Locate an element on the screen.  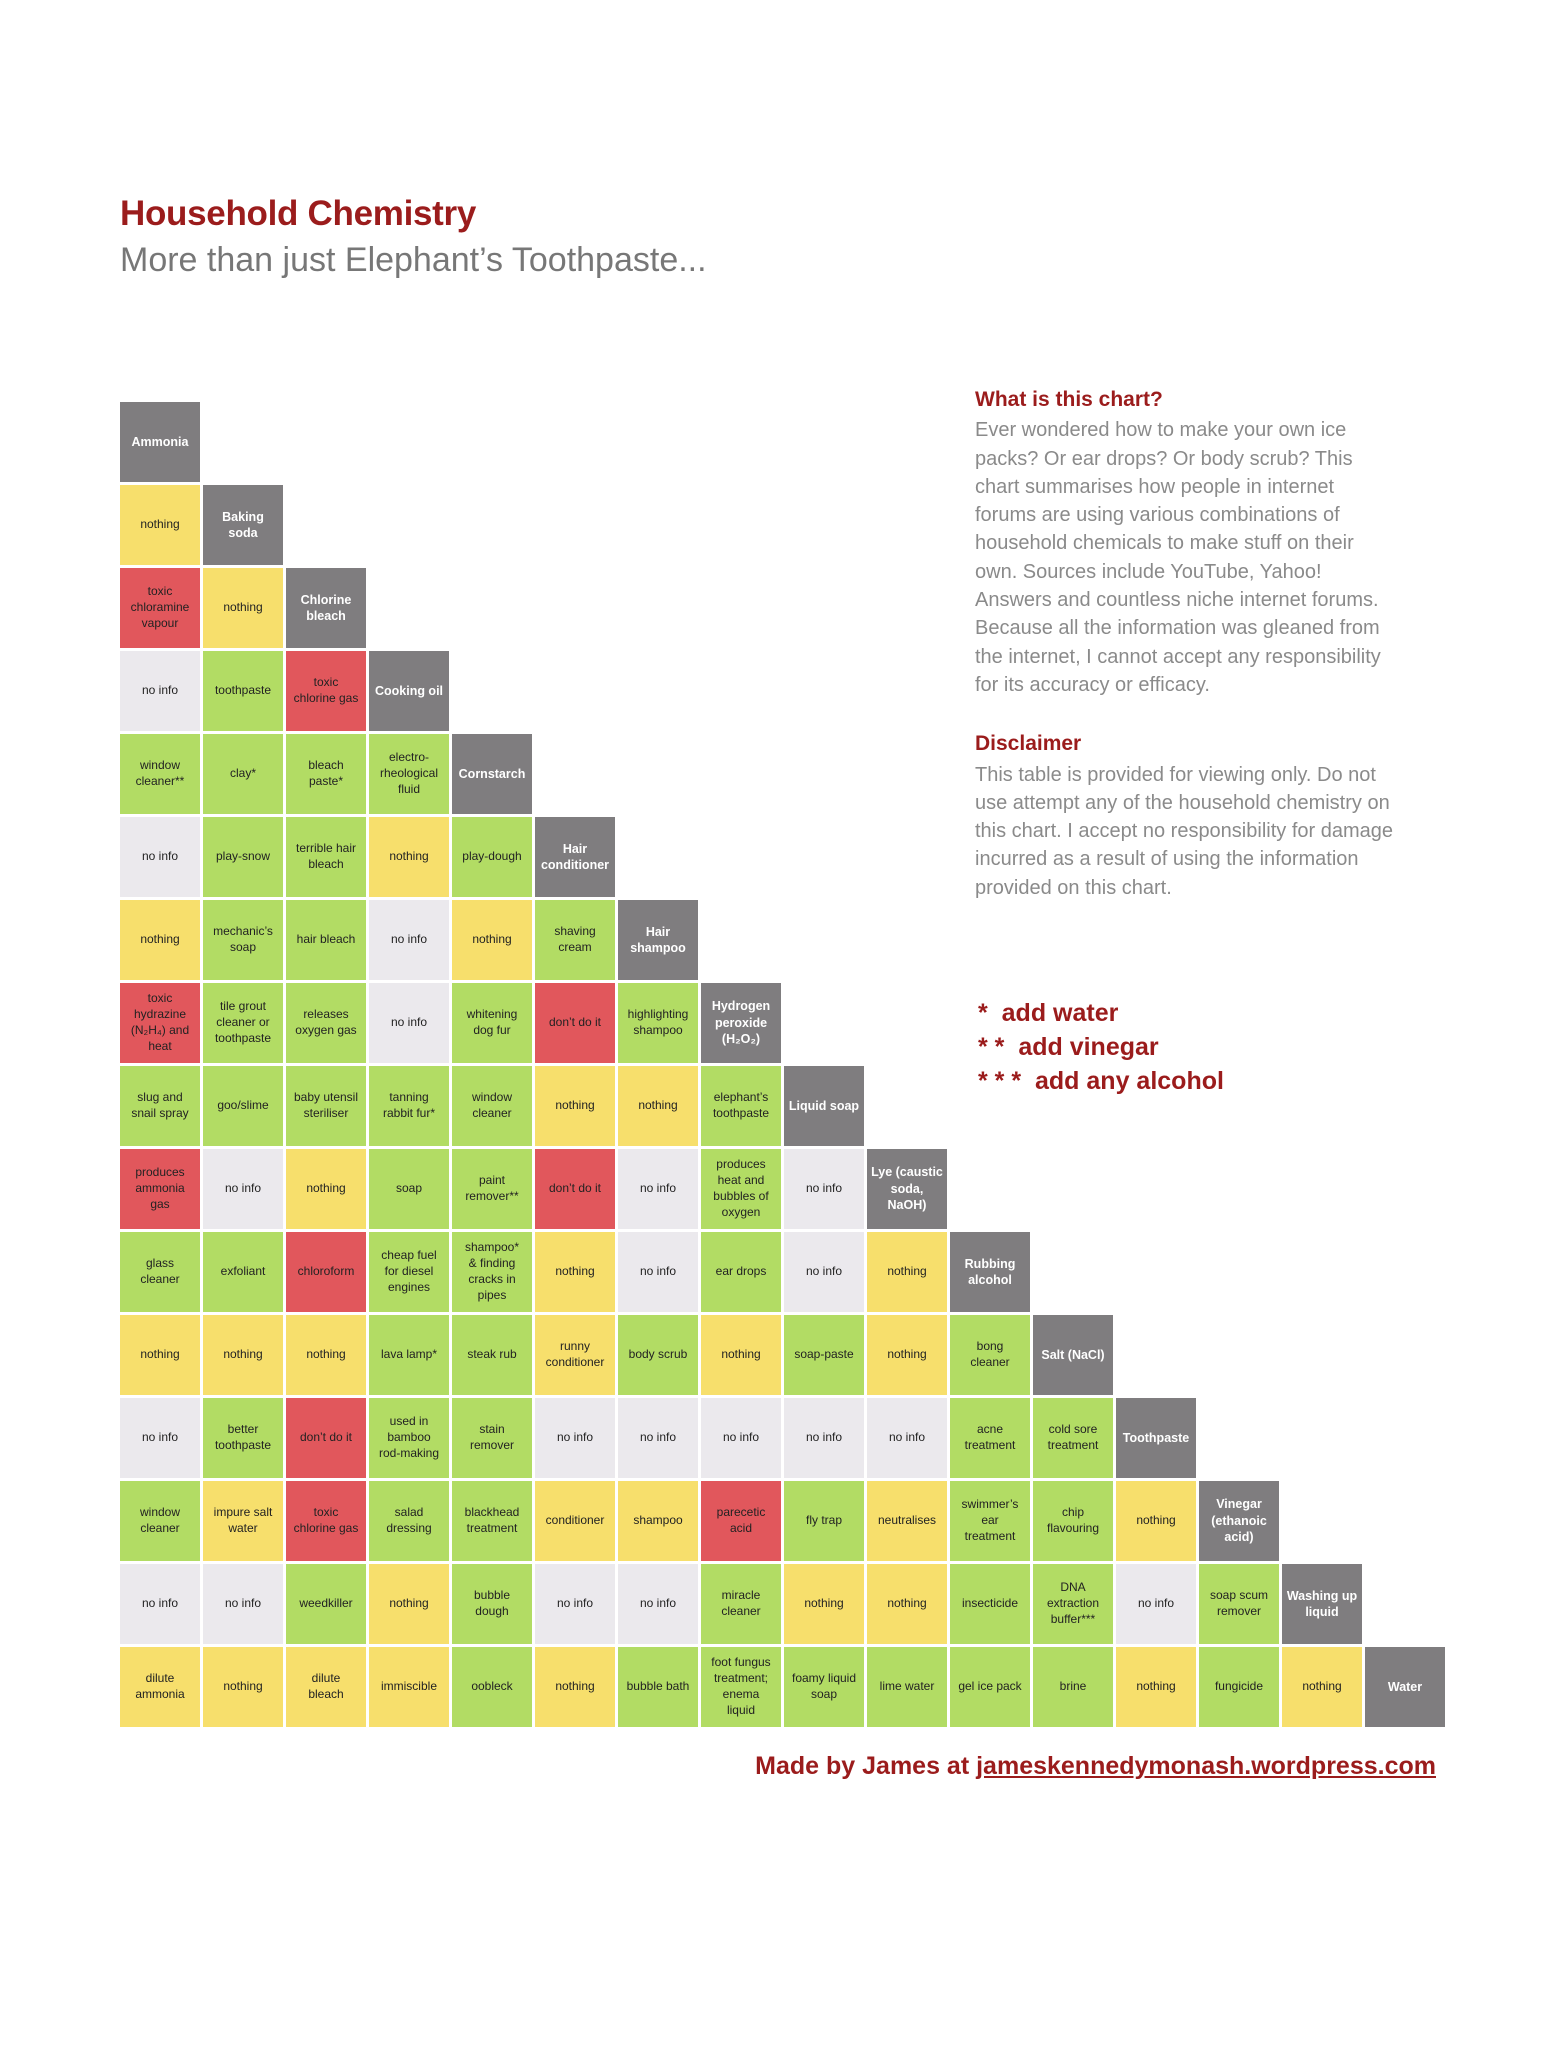
chemical-header-cell: Toothpaste is located at coordinates (1156, 1438).